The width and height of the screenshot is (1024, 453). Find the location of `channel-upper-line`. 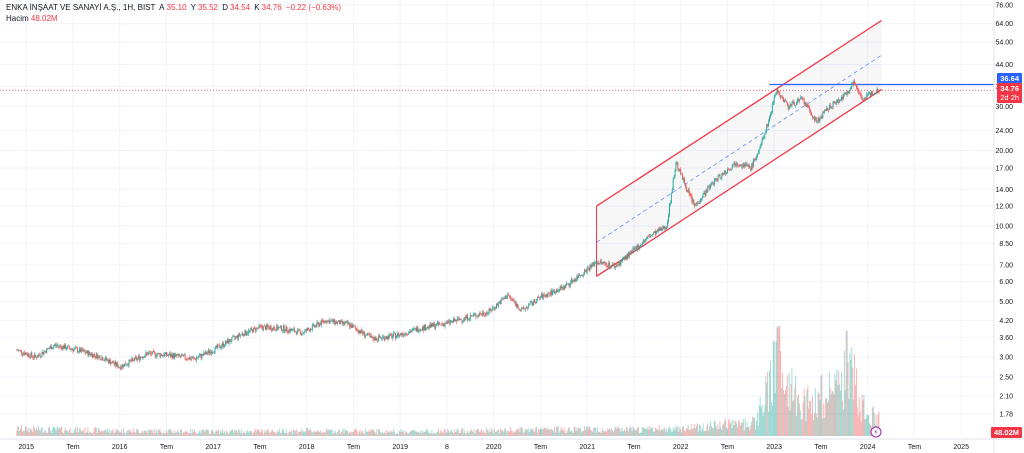

channel-upper-line is located at coordinates (739, 113).